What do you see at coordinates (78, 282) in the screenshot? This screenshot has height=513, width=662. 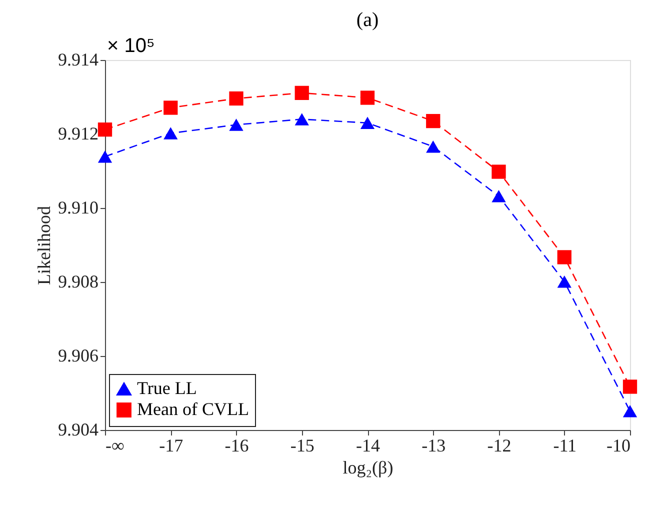 I see `y-tick-label: 9.908` at bounding box center [78, 282].